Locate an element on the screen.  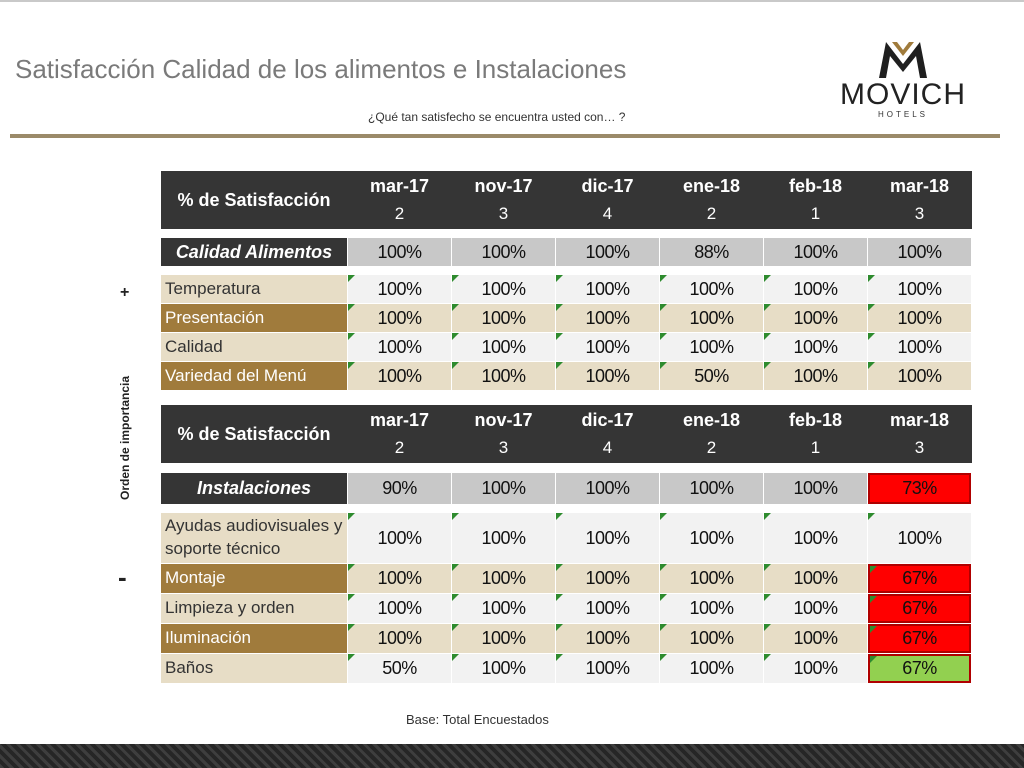
logo-wordmark: MOVICH is located at coordinates (903, 94).